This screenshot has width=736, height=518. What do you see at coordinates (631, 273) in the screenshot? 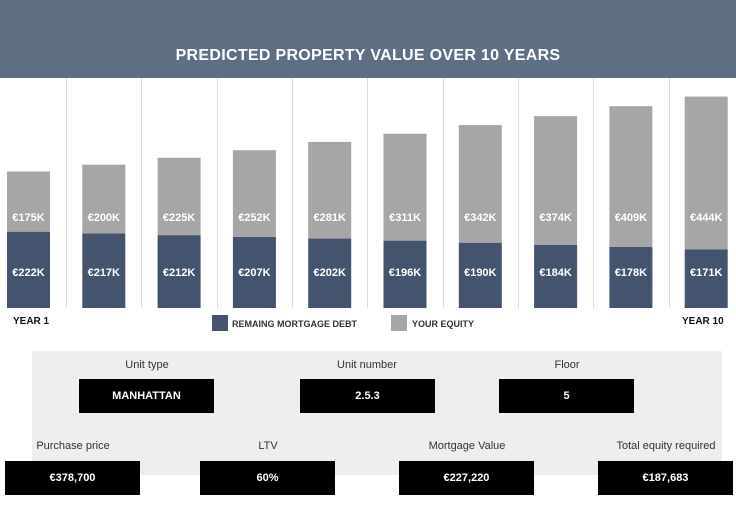
I see `data-label-debt: €178K` at bounding box center [631, 273].